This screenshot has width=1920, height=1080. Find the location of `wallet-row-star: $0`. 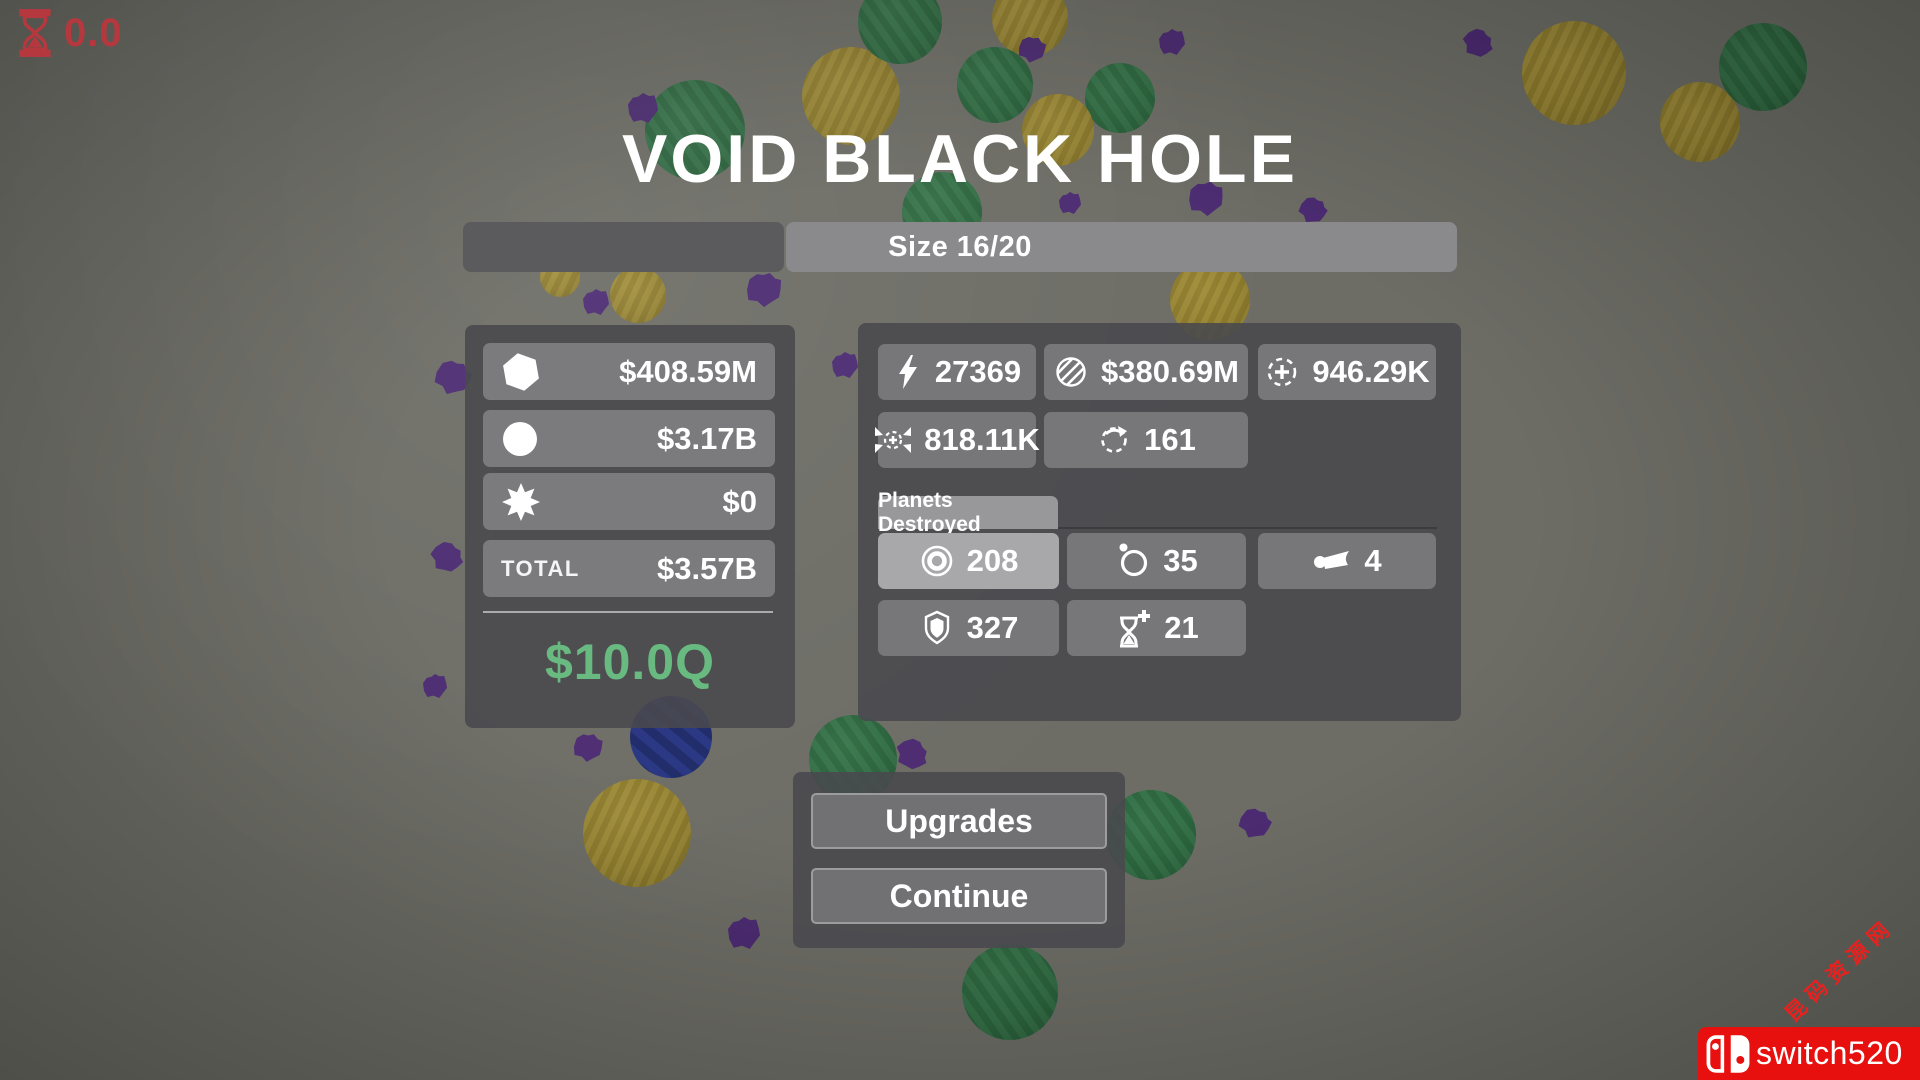

wallet-row-star: $0 is located at coordinates (629, 501).